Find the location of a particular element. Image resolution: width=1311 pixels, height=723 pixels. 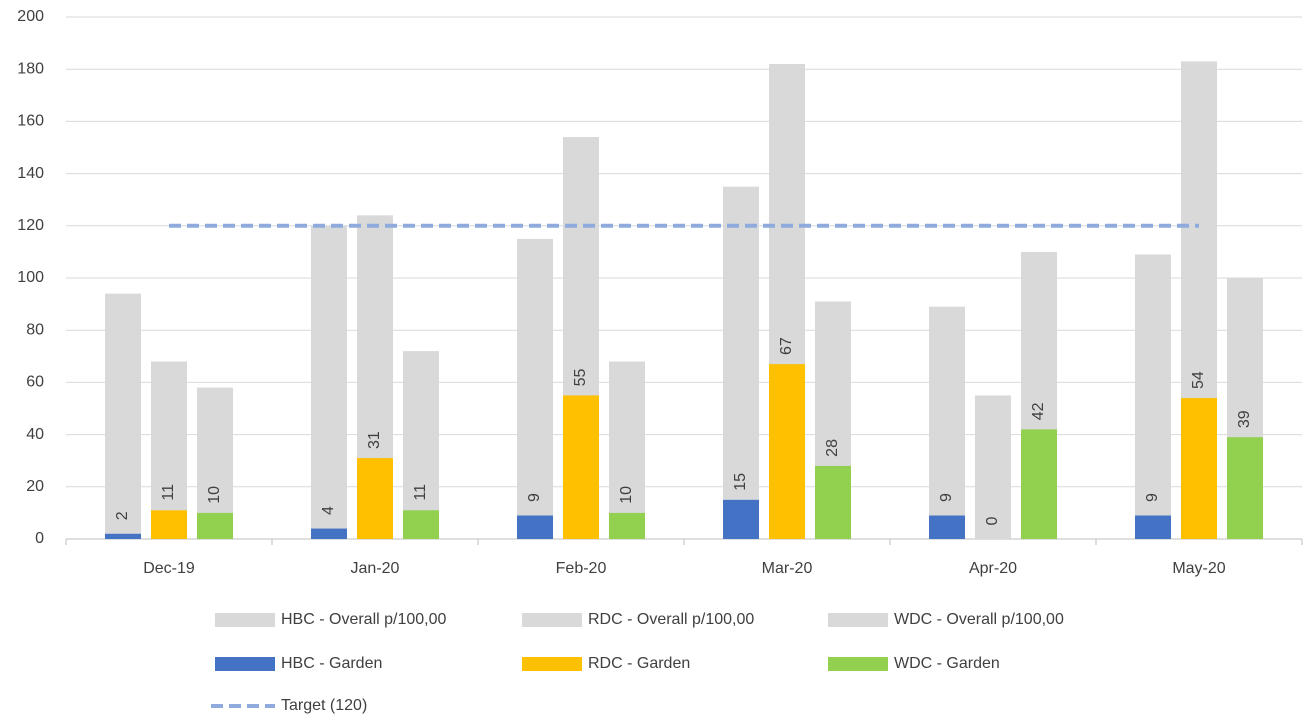

y-tick-label: 140 is located at coordinates (30, 173).